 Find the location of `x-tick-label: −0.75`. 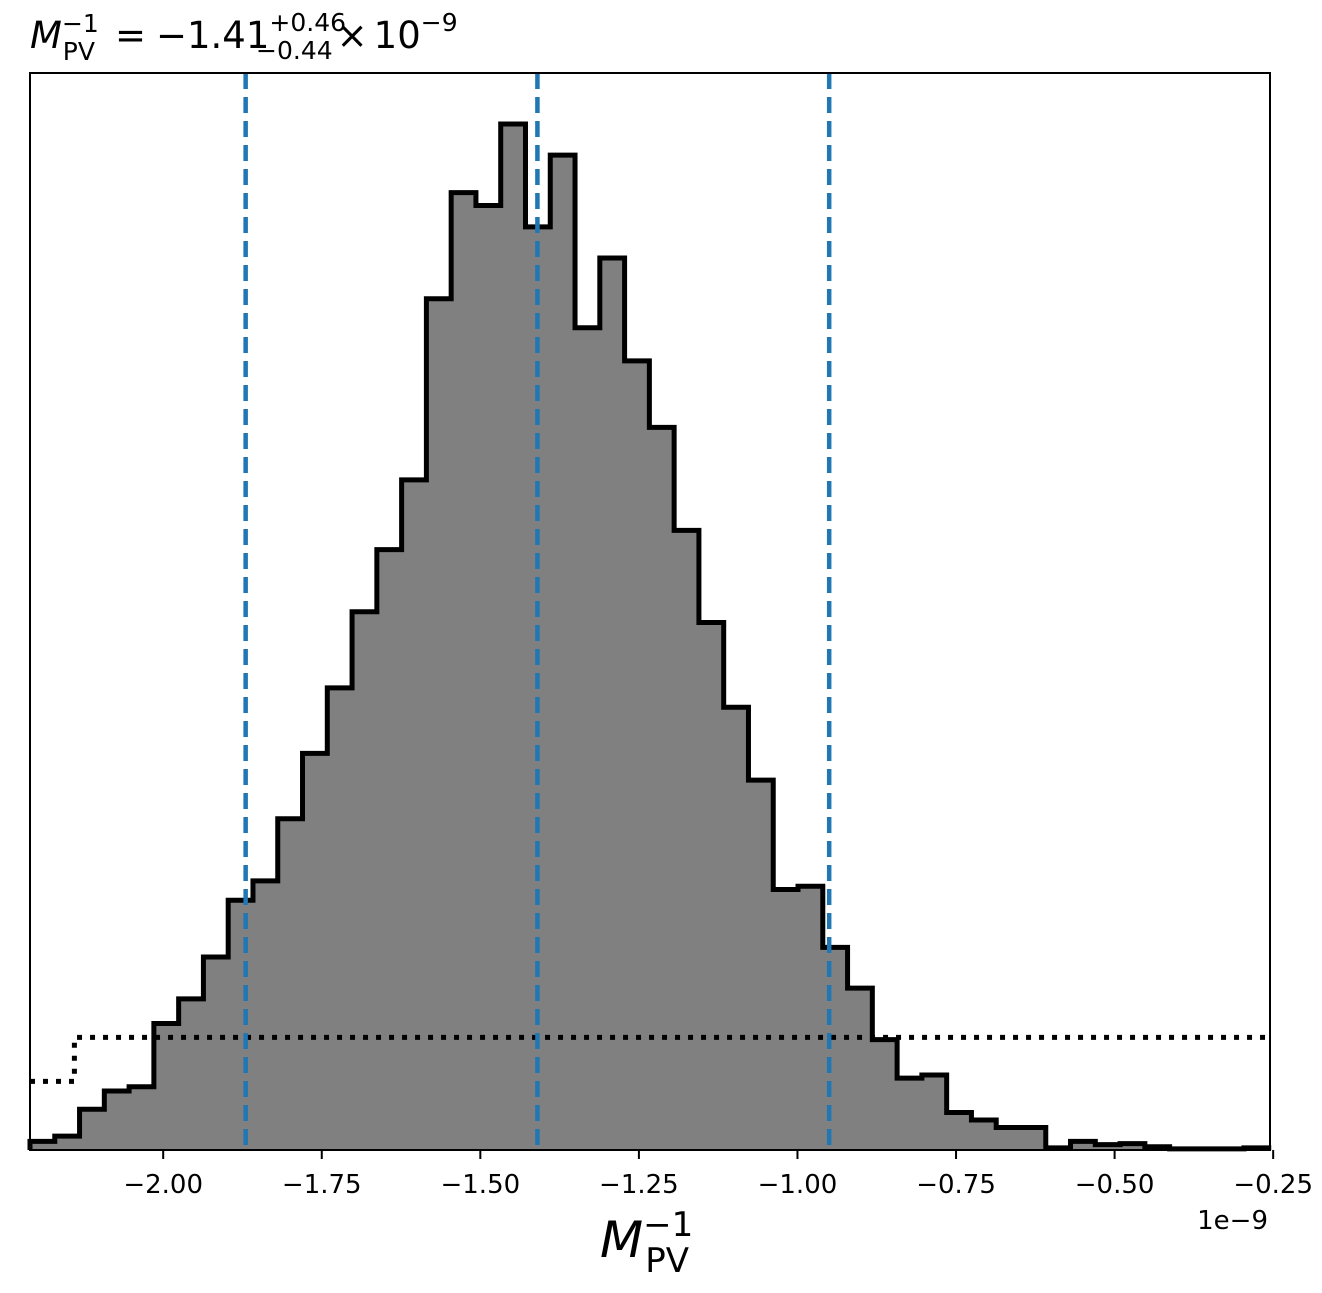

x-tick-label: −0.75 is located at coordinates (956, 1185).